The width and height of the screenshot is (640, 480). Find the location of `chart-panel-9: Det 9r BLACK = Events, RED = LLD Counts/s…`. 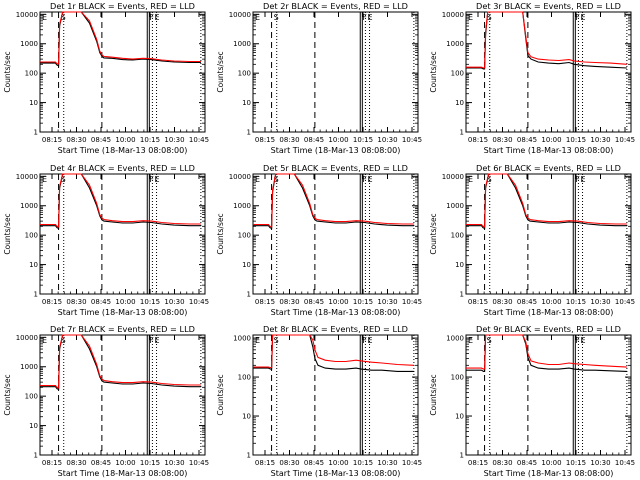

chart-panel-9: Det 9r BLACK = Events, RED = LLD Counts/s… is located at coordinates (532, 401).